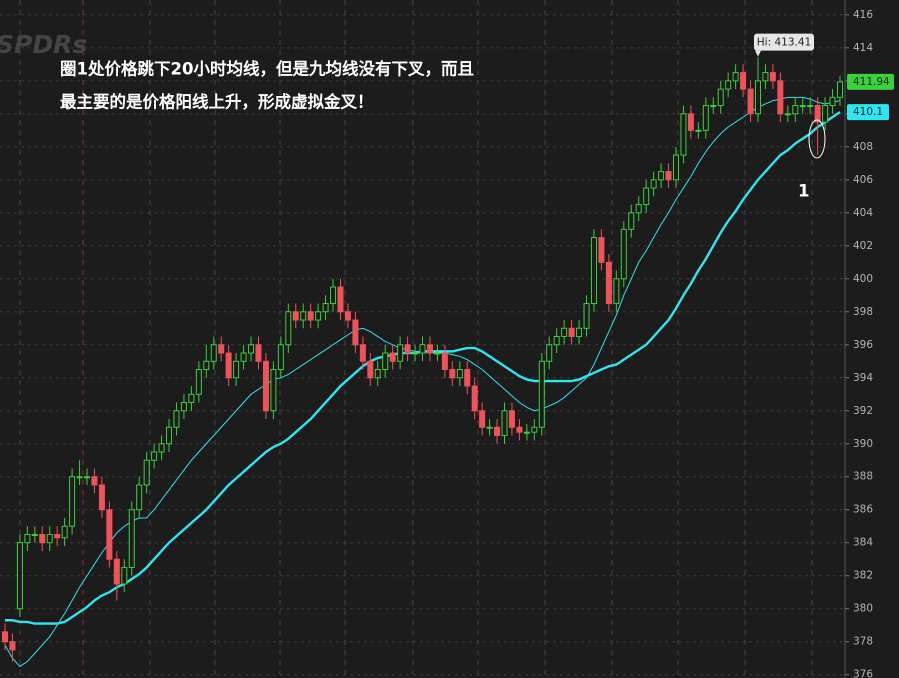 The width and height of the screenshot is (899, 678). I want to click on annotation-line: 圈1处价格跳下20小时均线，但是九均线没有下叉，而且, so click(267, 69).